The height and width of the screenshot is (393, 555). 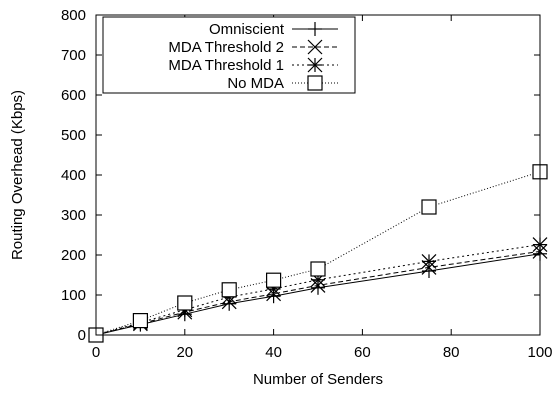 I want to click on legend-entry: MDA Threshold 1, so click(x=253, y=65).